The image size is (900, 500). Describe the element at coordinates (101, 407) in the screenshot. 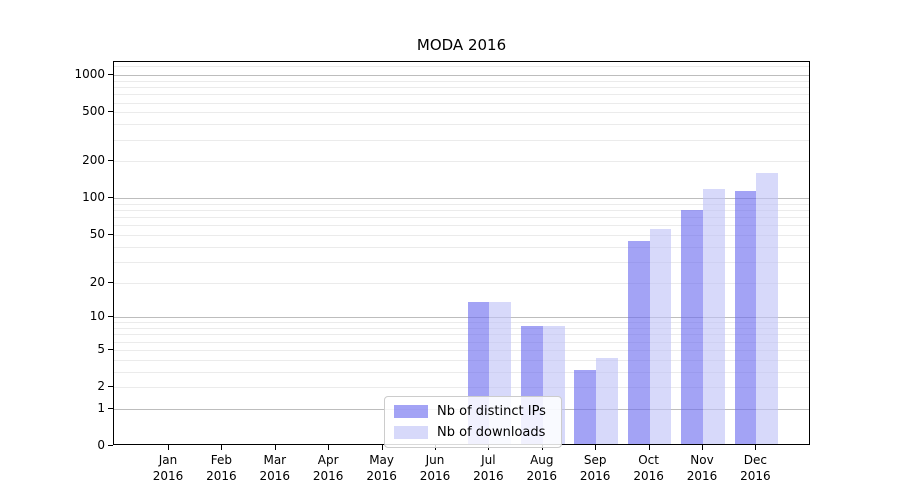

I see `y-tick-label: 1` at that location.